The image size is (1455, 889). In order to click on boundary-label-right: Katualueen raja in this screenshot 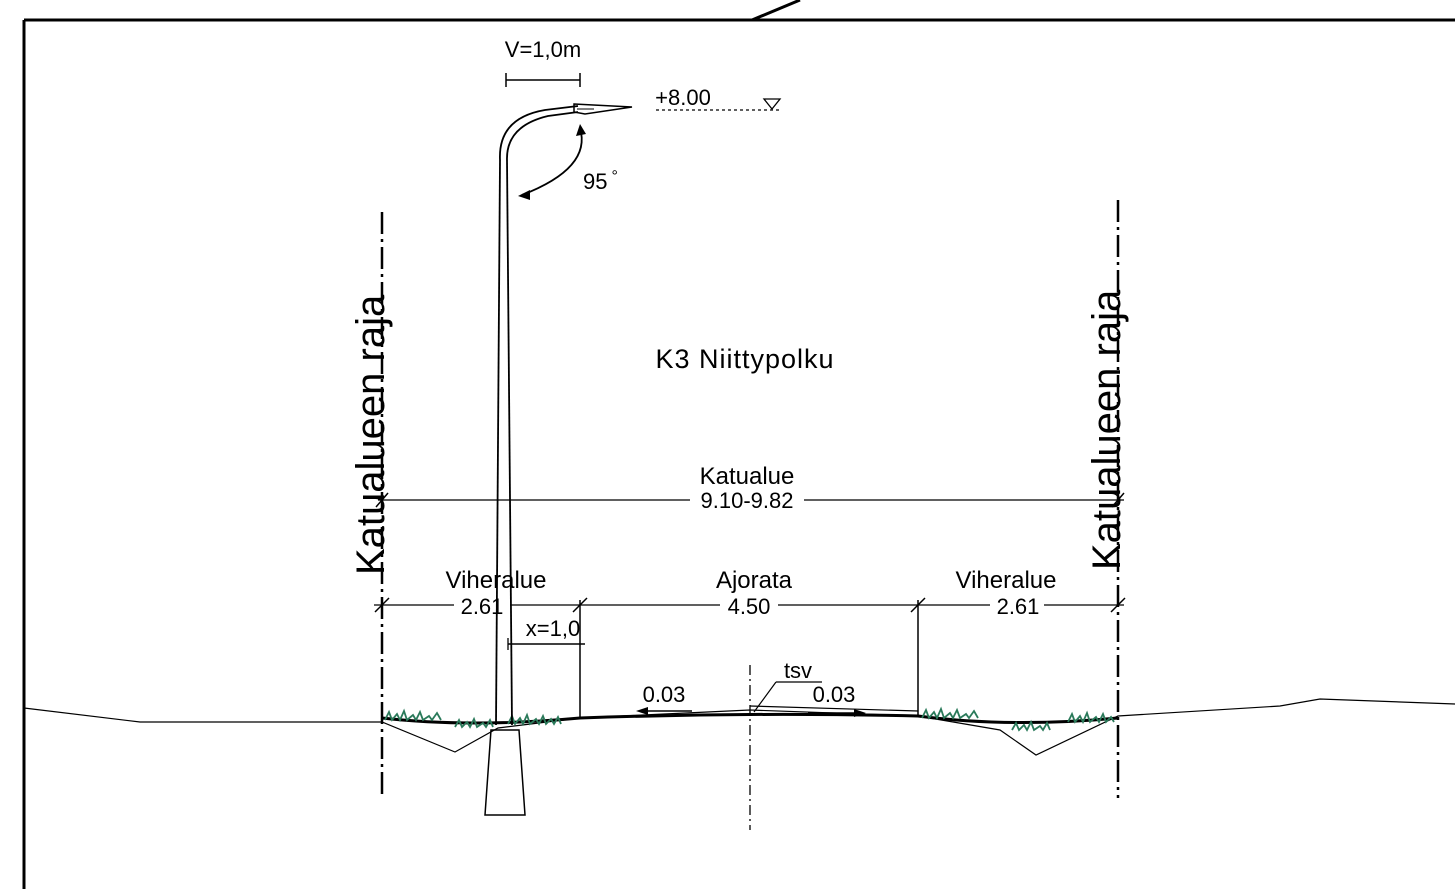, I will do `click(1107, 429)`.